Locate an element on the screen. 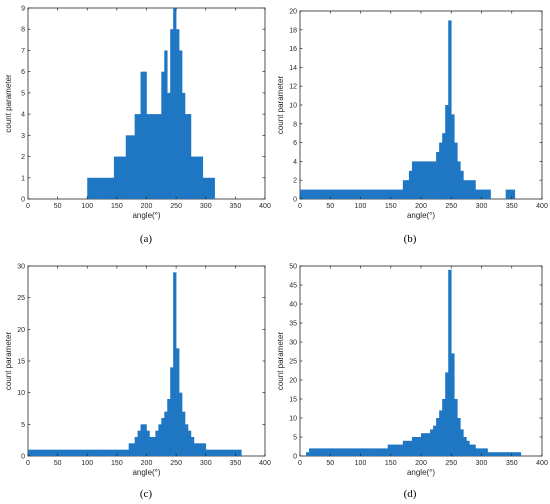 This screenshot has width=550, height=504. x-tick-label-a-300: 300 is located at coordinates (206, 206).